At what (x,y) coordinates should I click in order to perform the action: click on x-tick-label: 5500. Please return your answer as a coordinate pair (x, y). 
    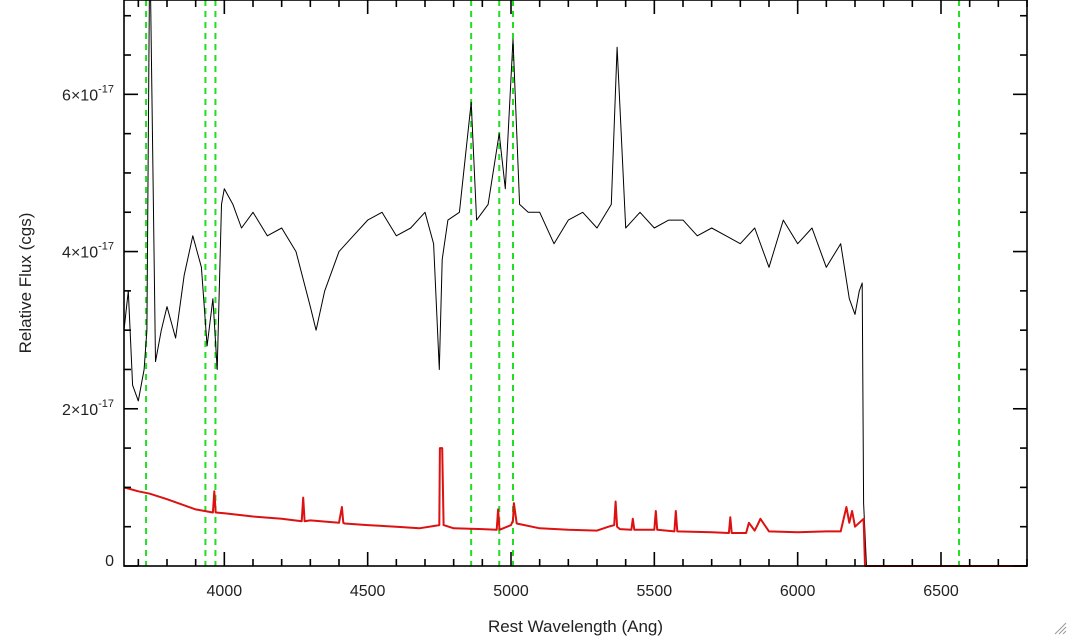
    Looking at the image, I should click on (655, 591).